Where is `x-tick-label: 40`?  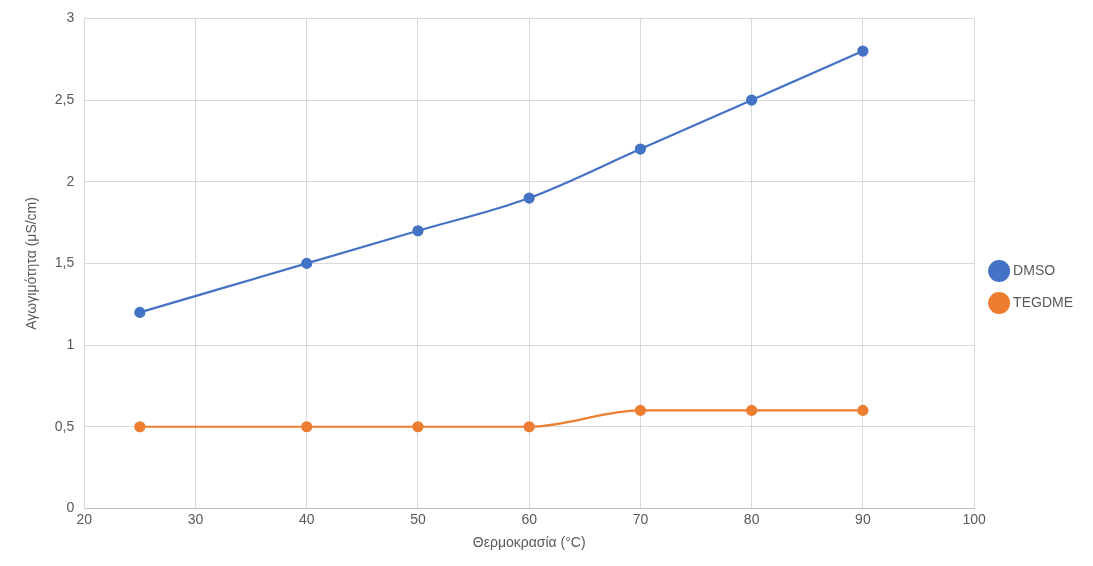 x-tick-label: 40 is located at coordinates (306, 518).